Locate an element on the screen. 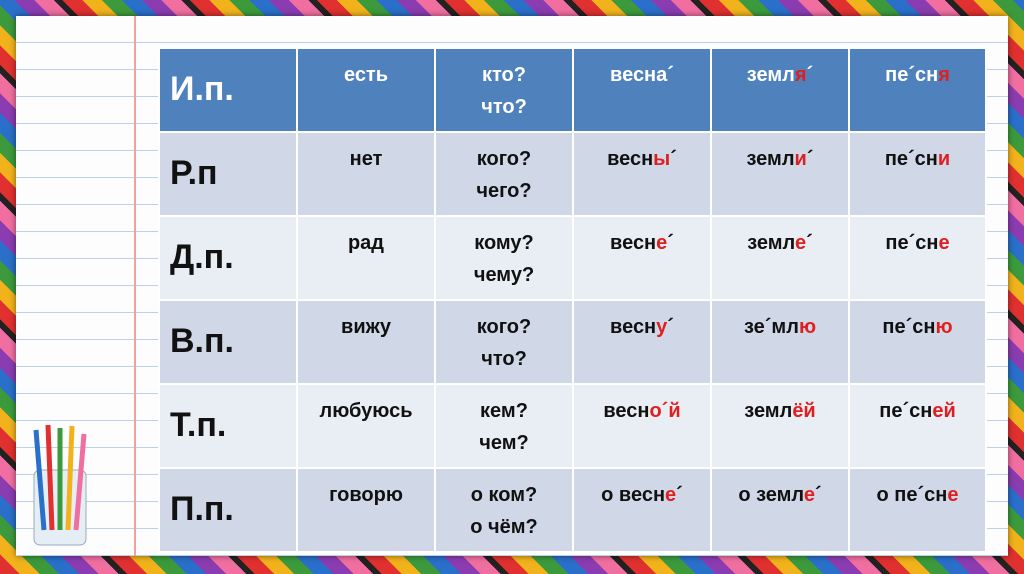  cell: кому? чему? is located at coordinates (504, 258).